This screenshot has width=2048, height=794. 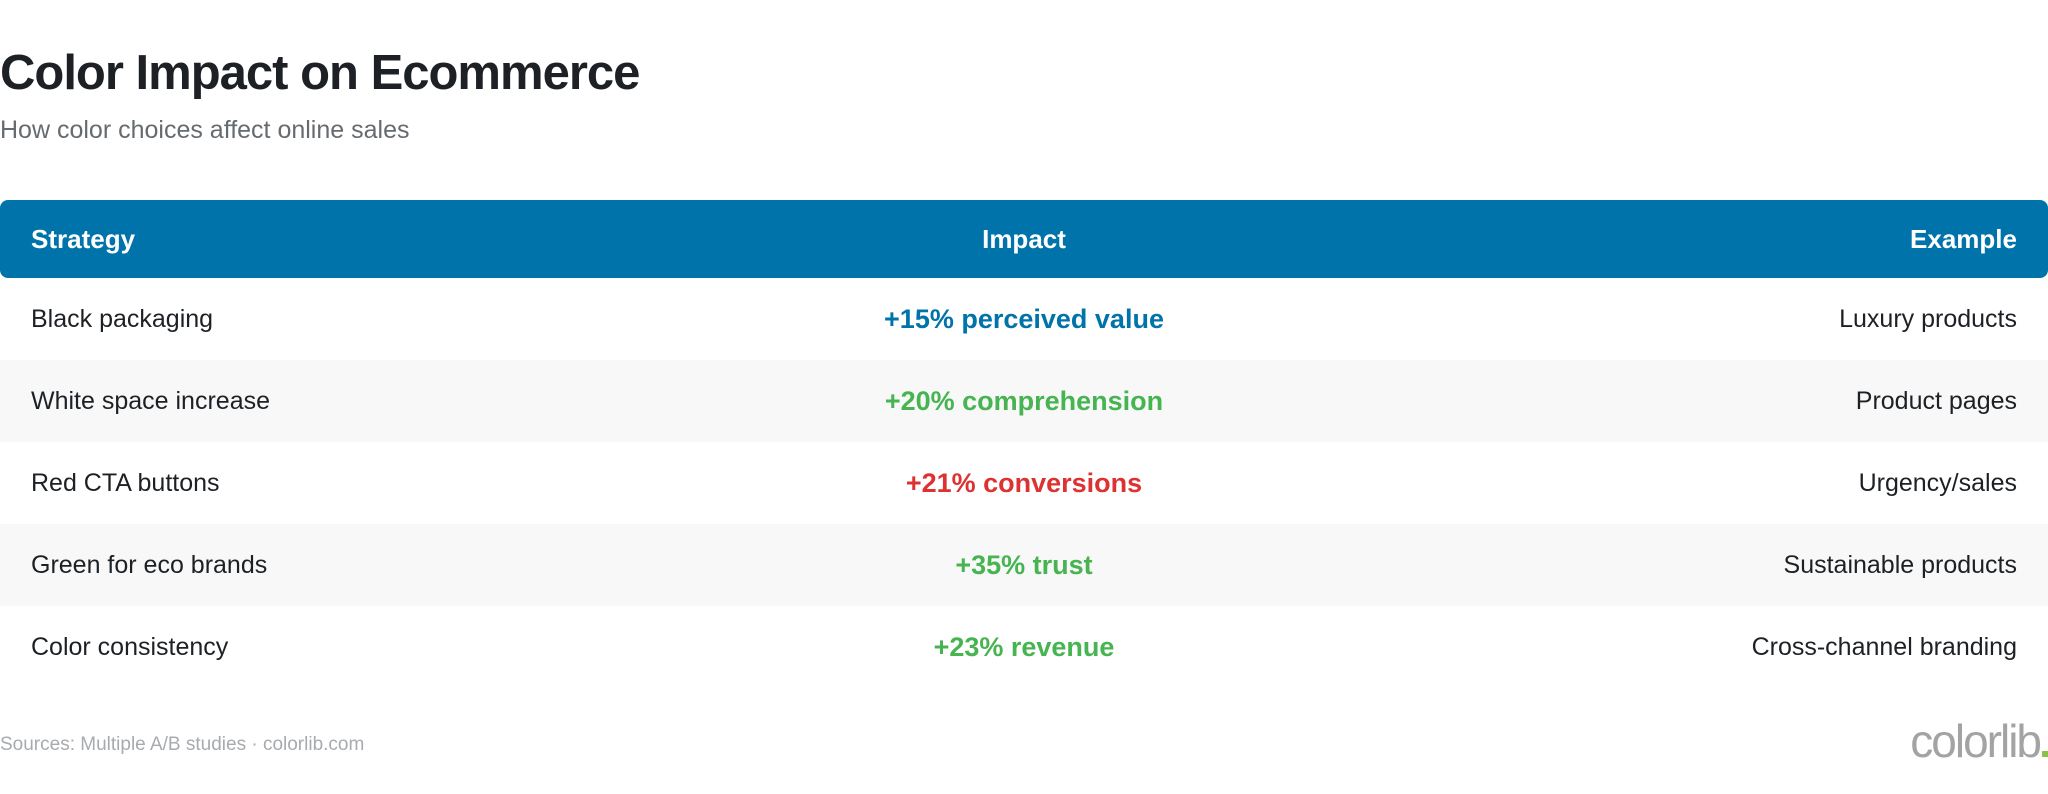 What do you see at coordinates (205, 130) in the screenshot?
I see `page-subtitle: How color choices affect online sales` at bounding box center [205, 130].